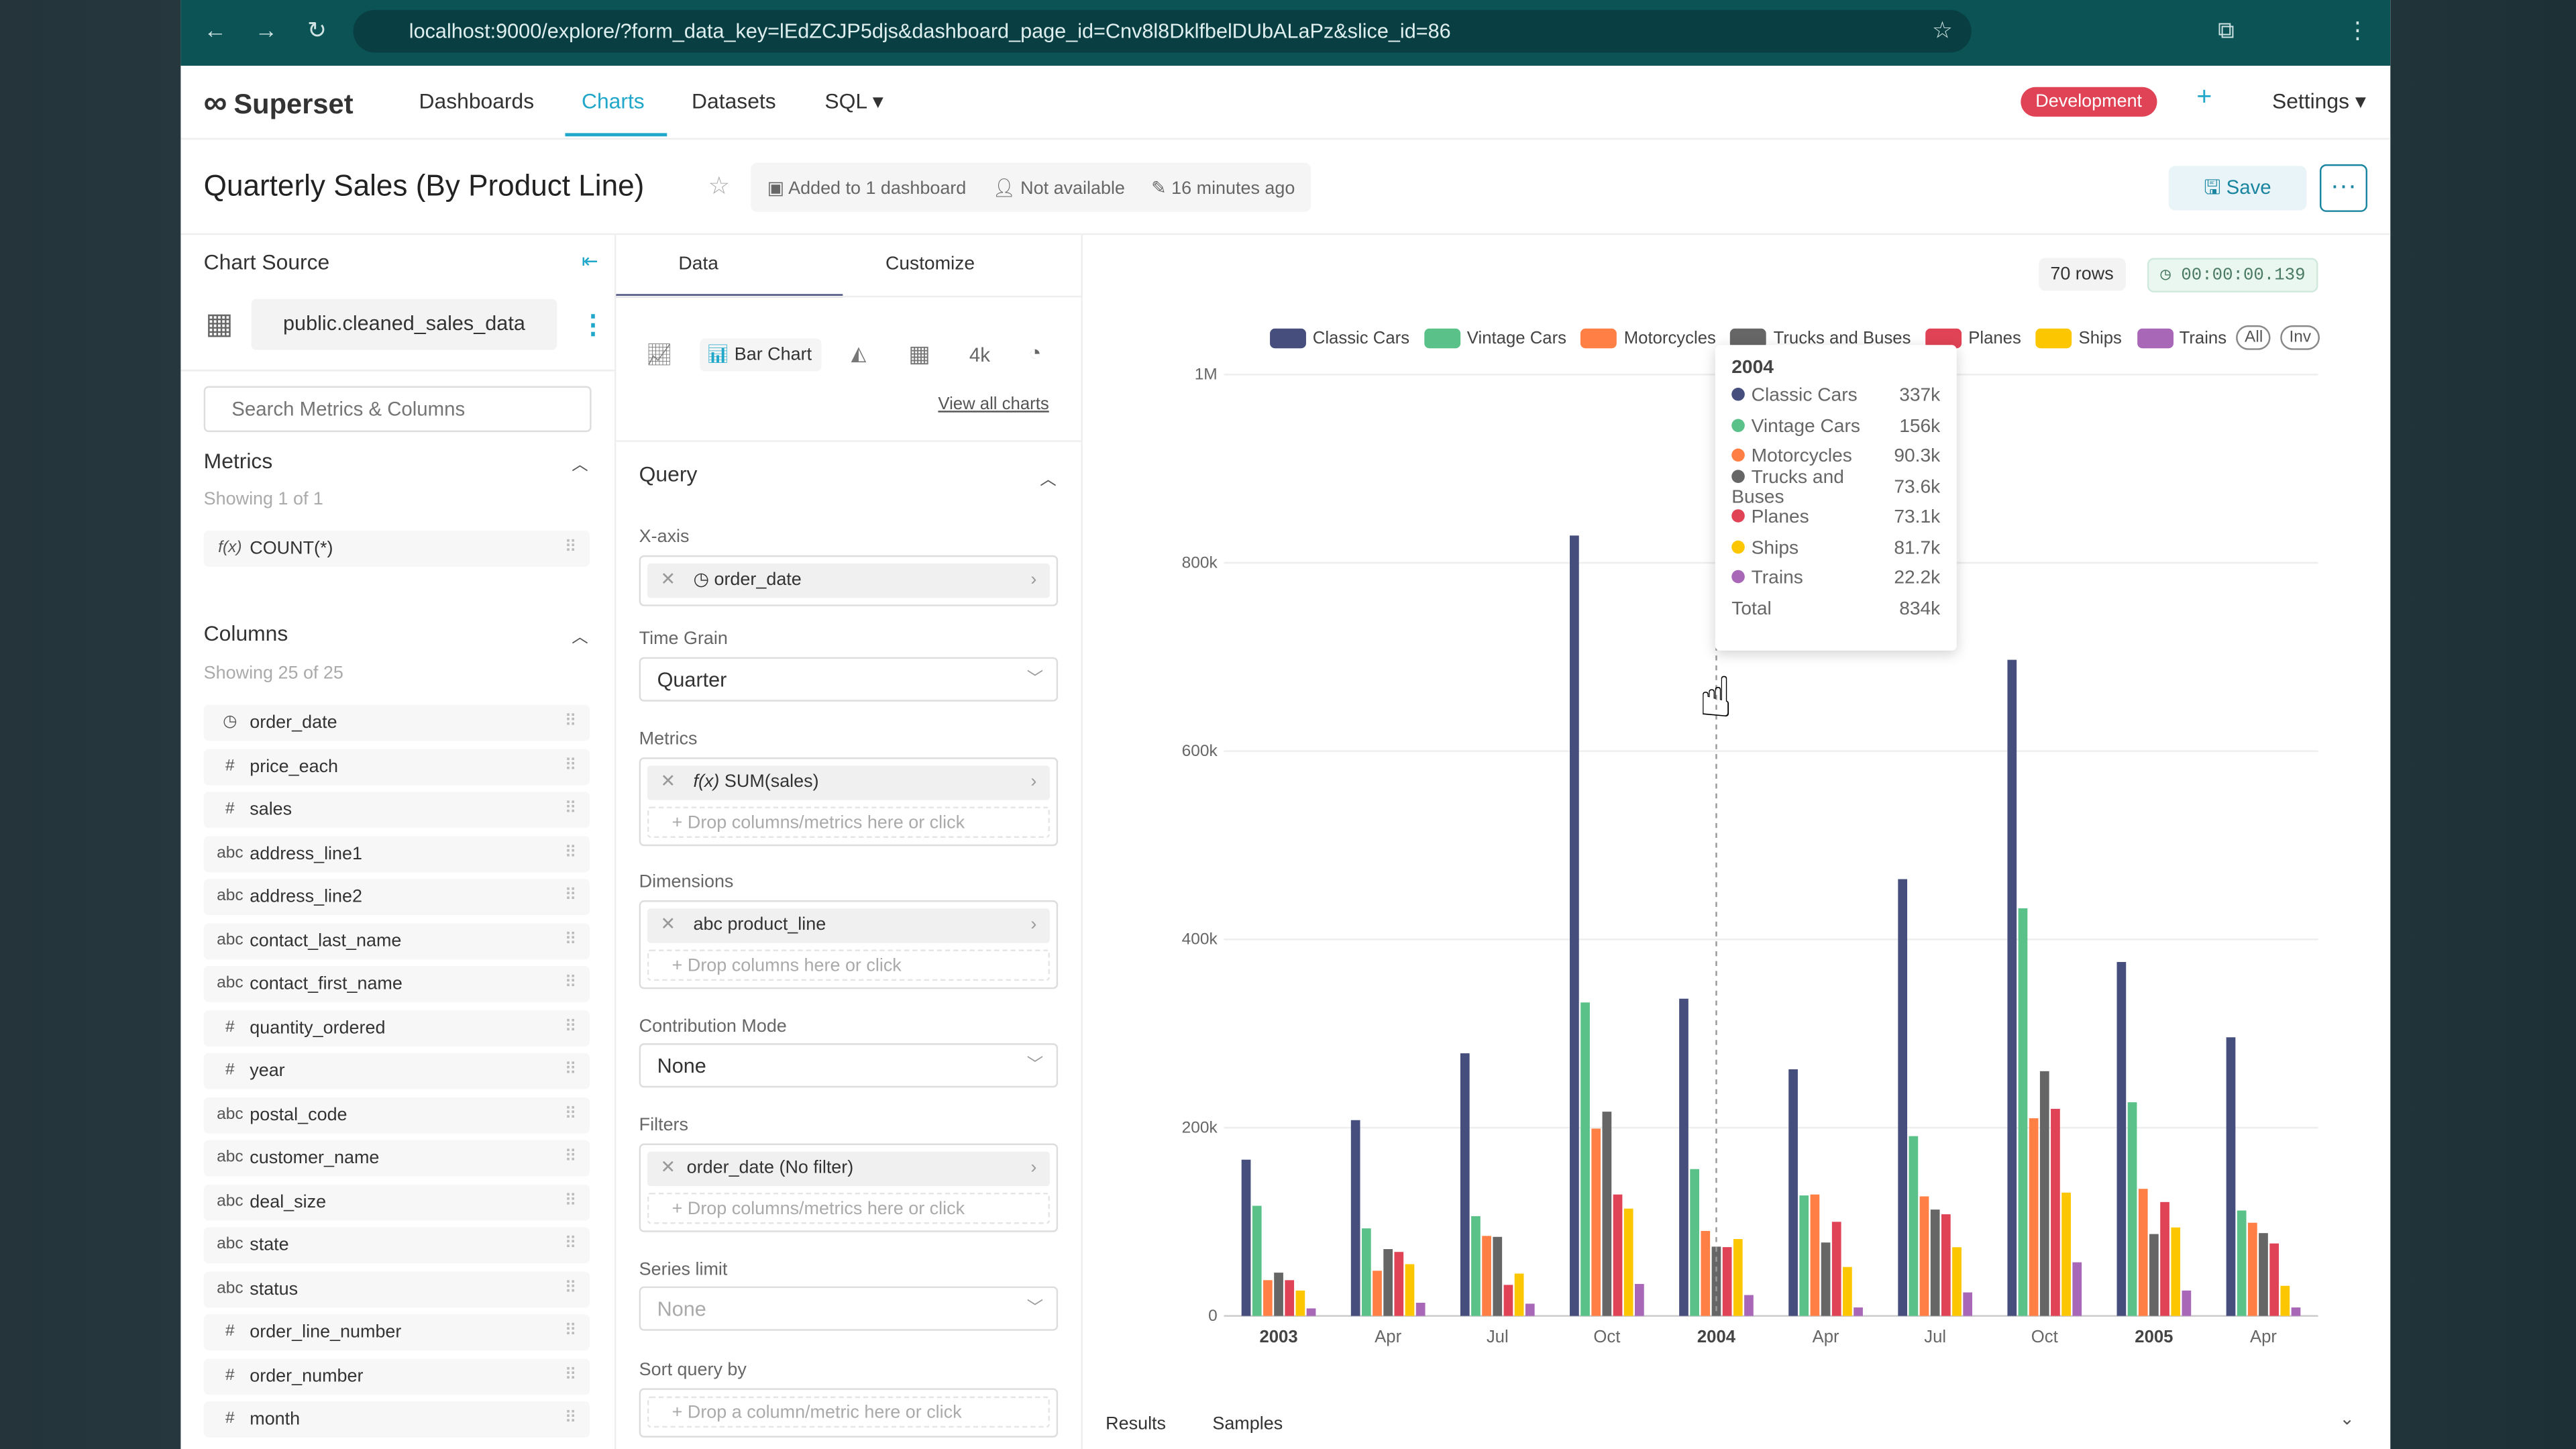  What do you see at coordinates (659, 354) in the screenshot?
I see `line-chart-icon: 📈︎` at bounding box center [659, 354].